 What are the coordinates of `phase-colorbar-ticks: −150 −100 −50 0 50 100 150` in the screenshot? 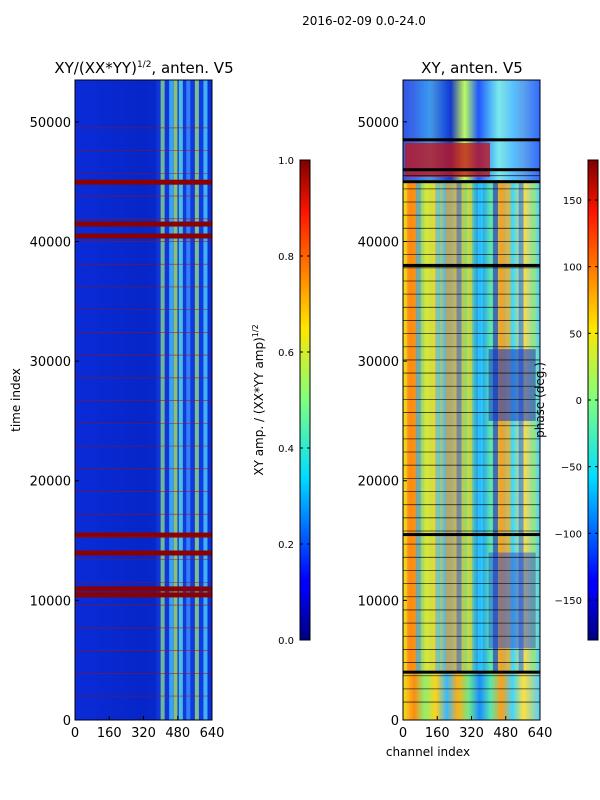 It's located at (576, 401).